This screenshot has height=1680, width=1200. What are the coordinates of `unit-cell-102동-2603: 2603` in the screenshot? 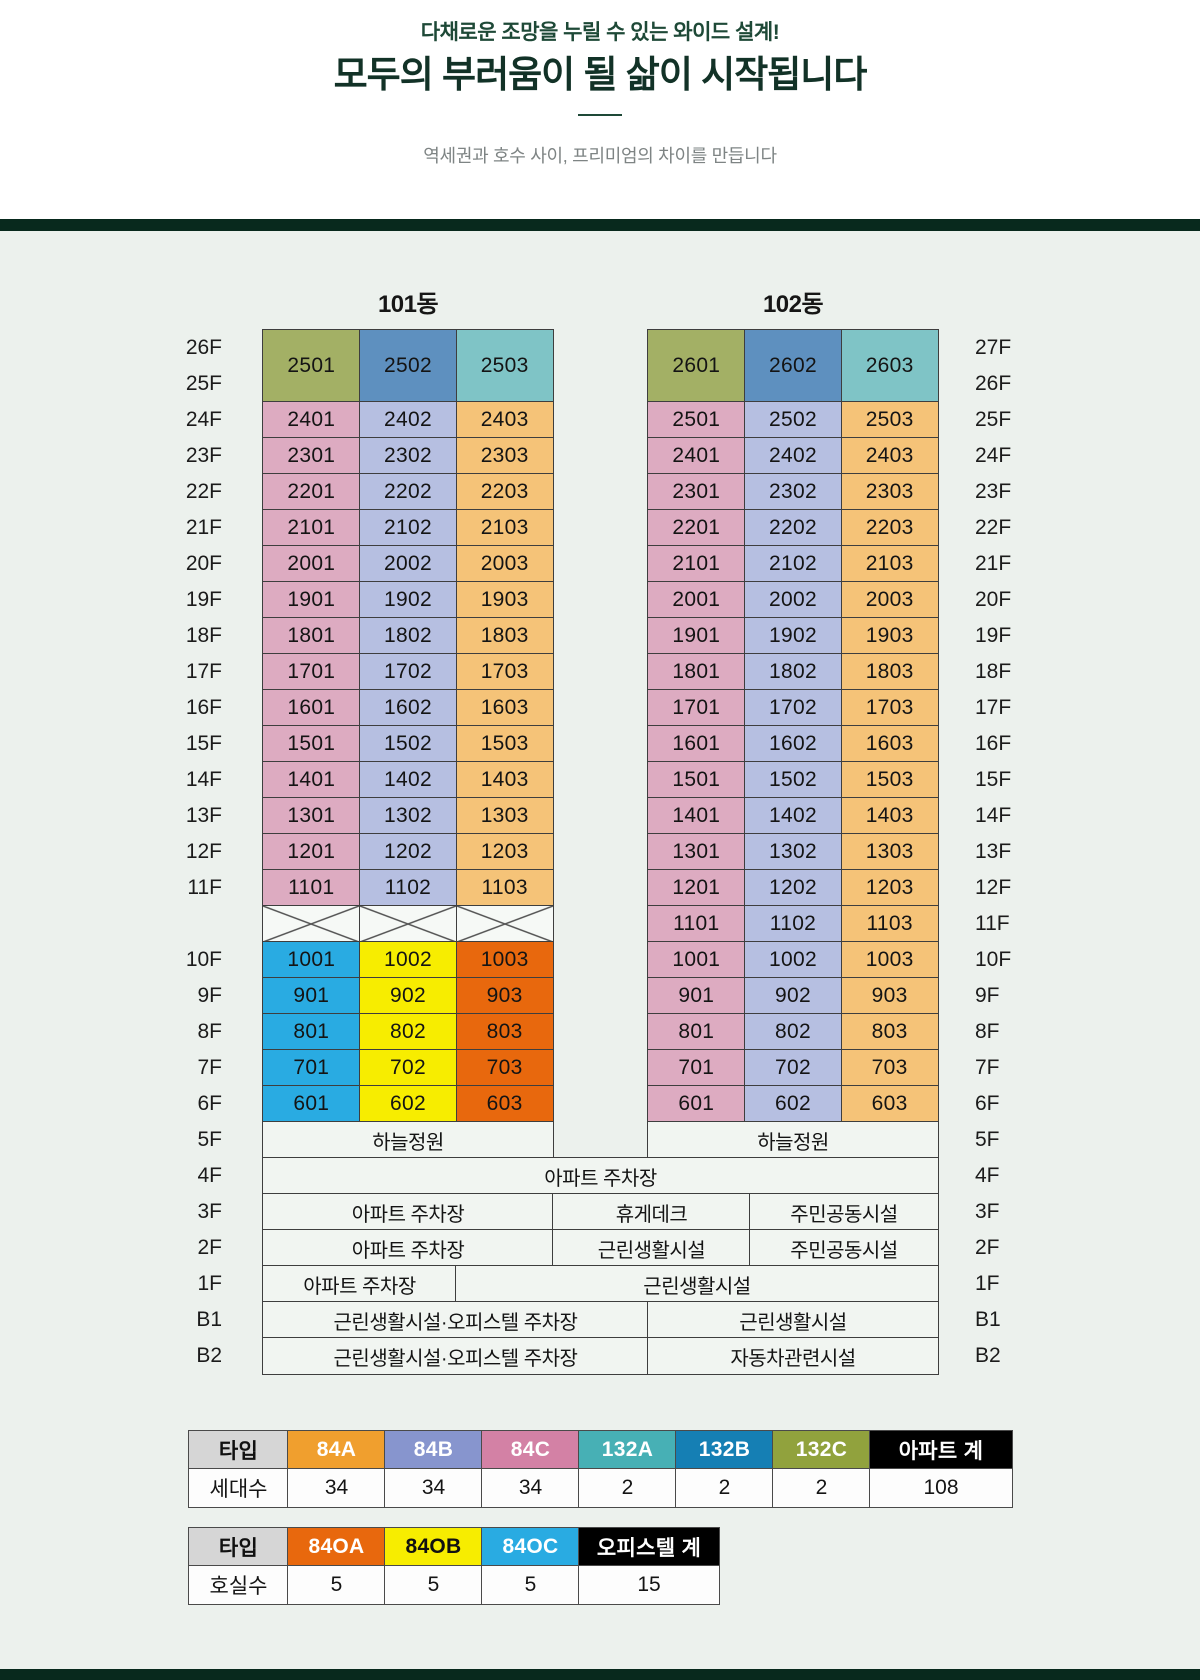 It's located at (889, 366).